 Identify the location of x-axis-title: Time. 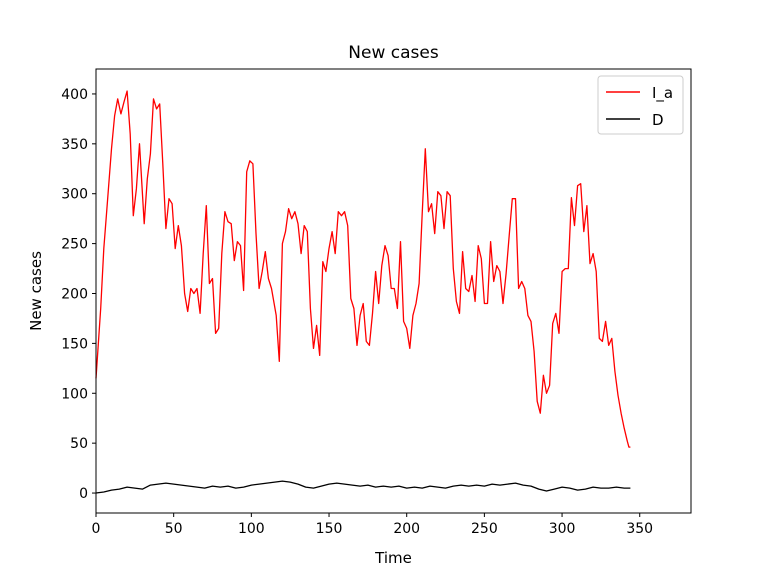
(393, 558).